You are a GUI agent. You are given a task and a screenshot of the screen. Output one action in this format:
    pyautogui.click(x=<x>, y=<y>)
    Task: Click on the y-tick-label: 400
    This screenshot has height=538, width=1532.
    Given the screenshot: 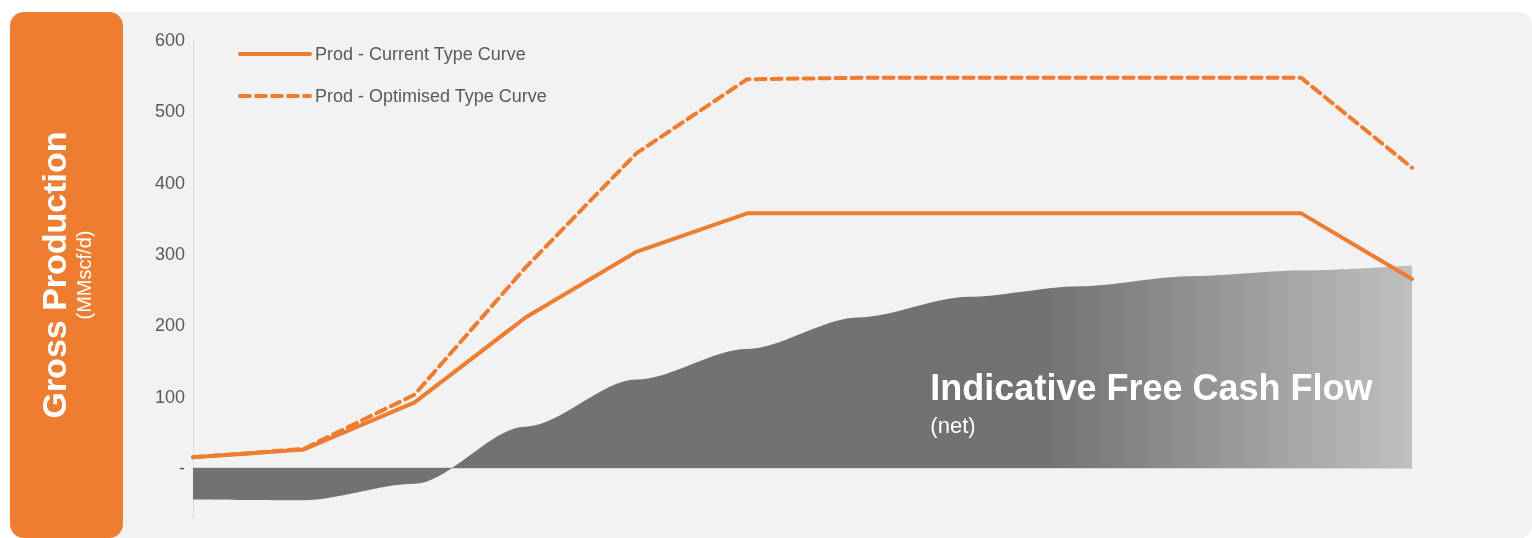 What is the action you would take?
    pyautogui.click(x=169, y=182)
    